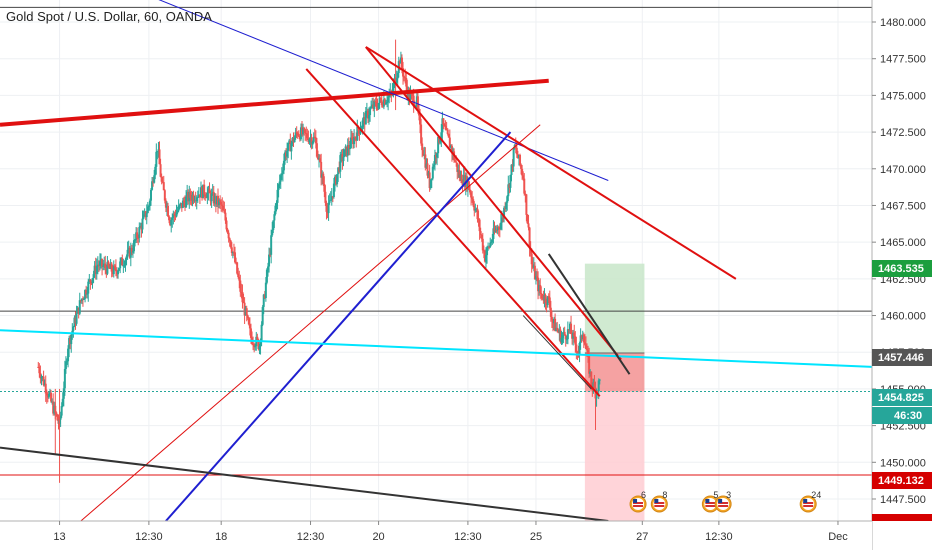 This screenshot has width=932, height=550. What do you see at coordinates (715, 495) in the screenshot?
I see `event-count: 5` at bounding box center [715, 495].